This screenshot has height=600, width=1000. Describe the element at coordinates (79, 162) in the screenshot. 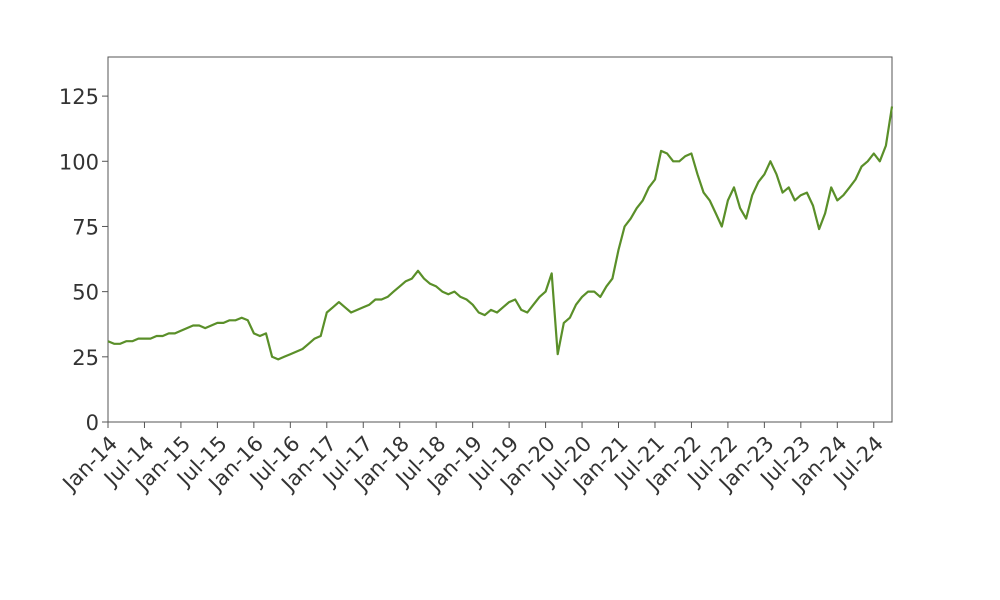

I see `y-tick-label: 100` at that location.